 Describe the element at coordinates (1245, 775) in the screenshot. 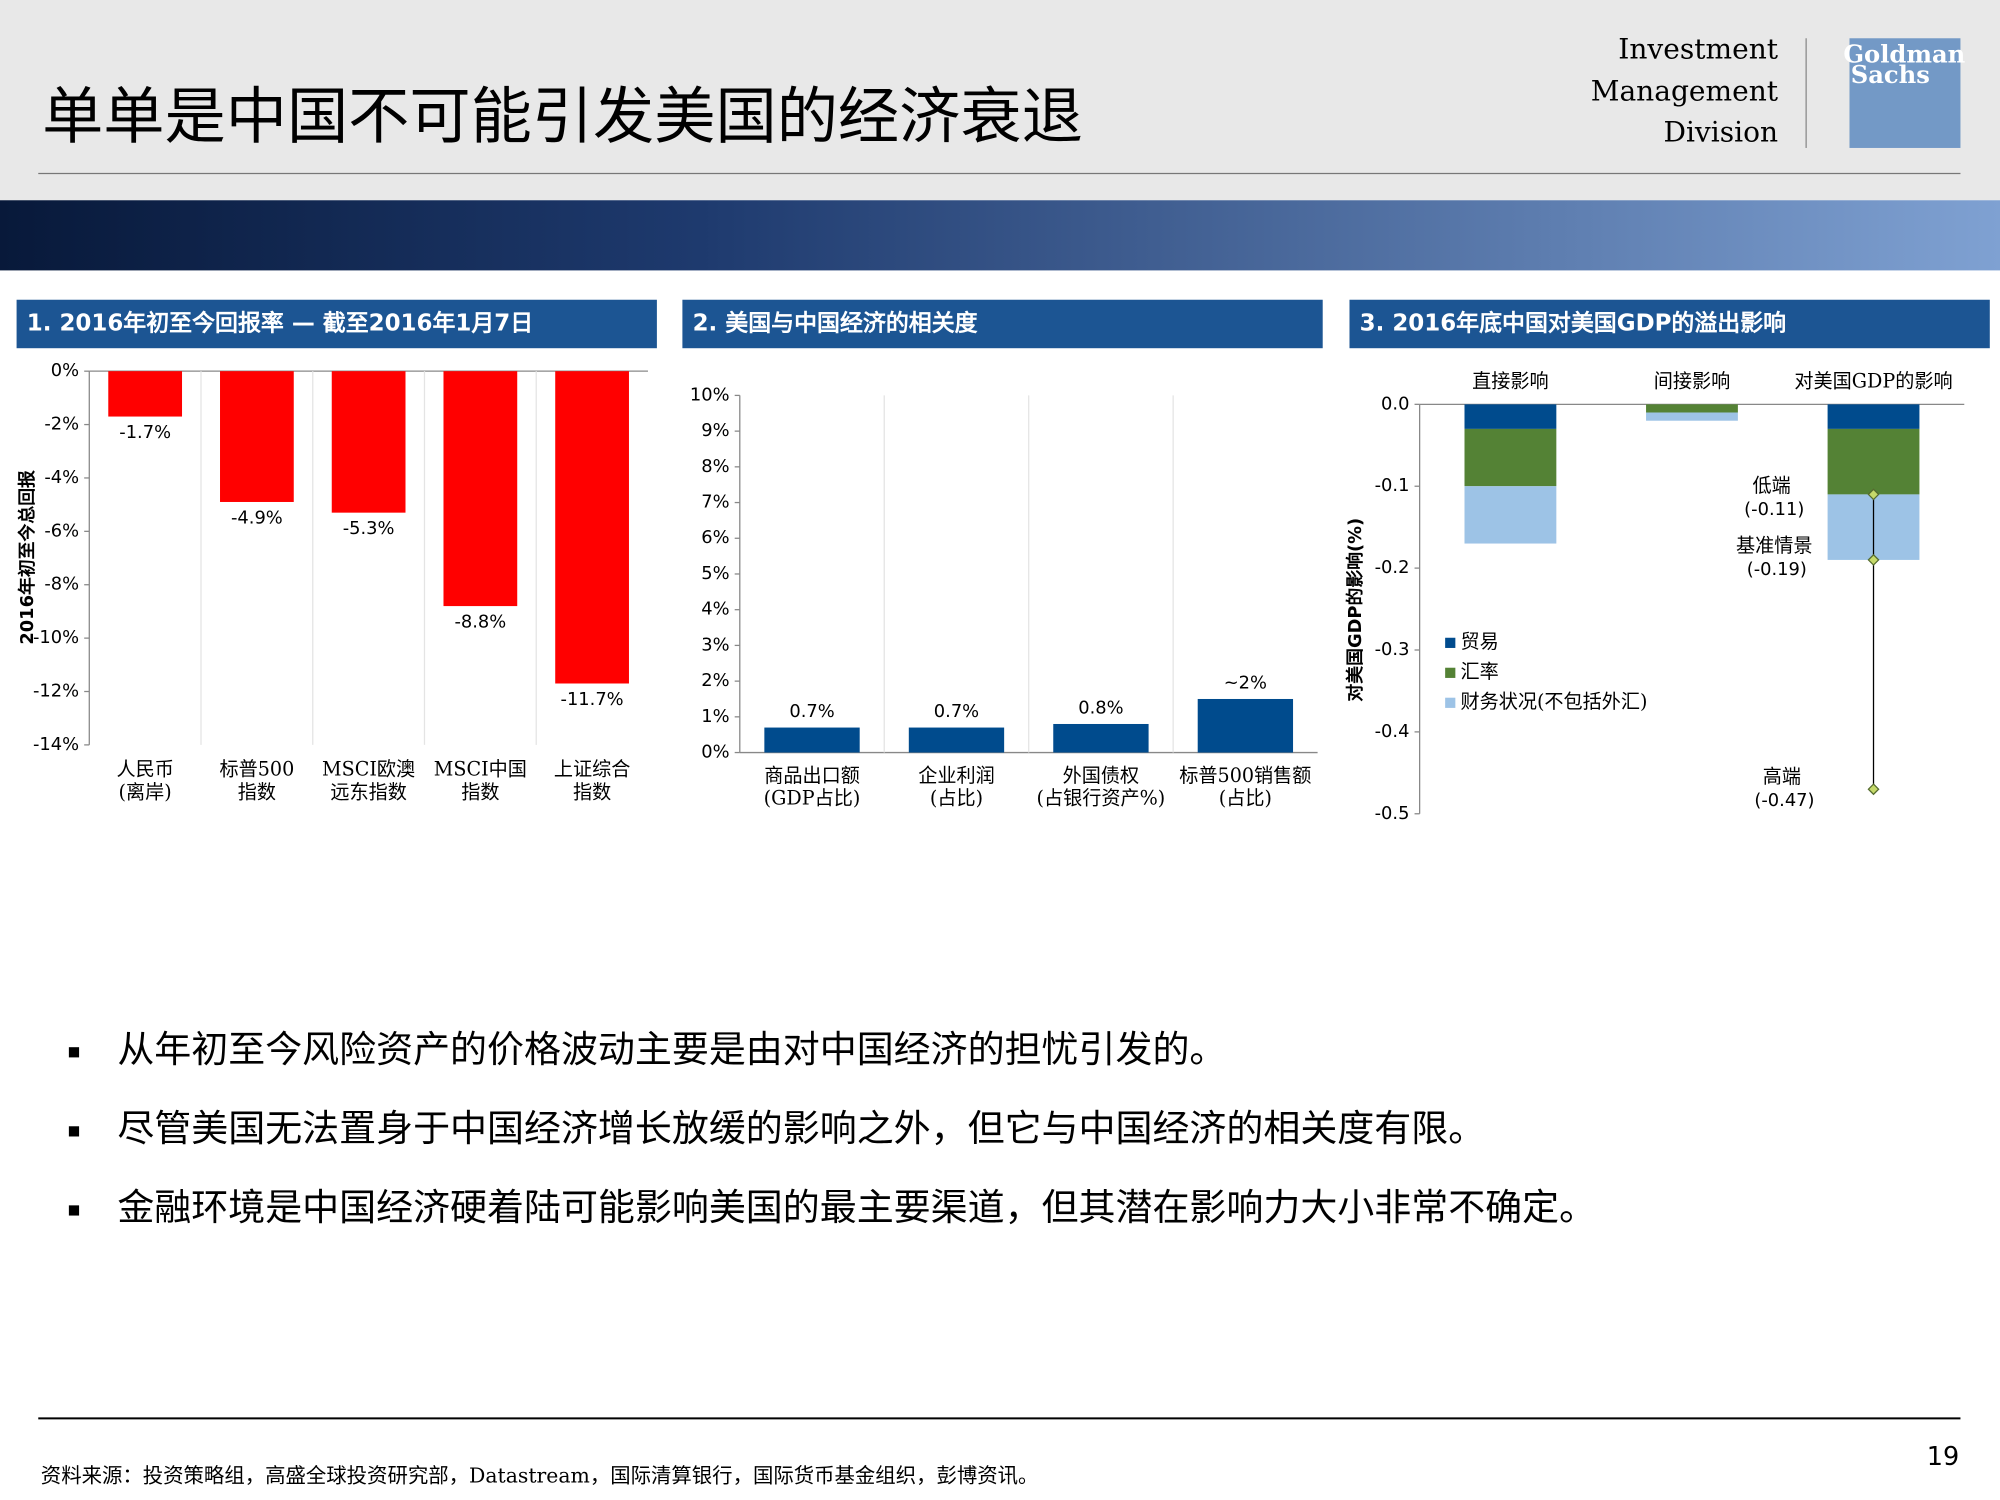

I see `x-tick-label: 标普500销售额` at that location.